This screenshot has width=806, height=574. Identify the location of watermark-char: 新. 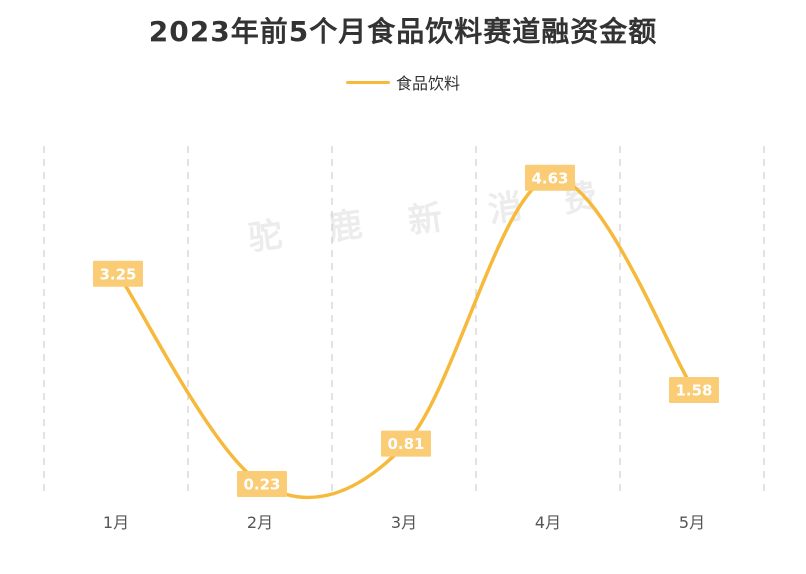
(425, 220).